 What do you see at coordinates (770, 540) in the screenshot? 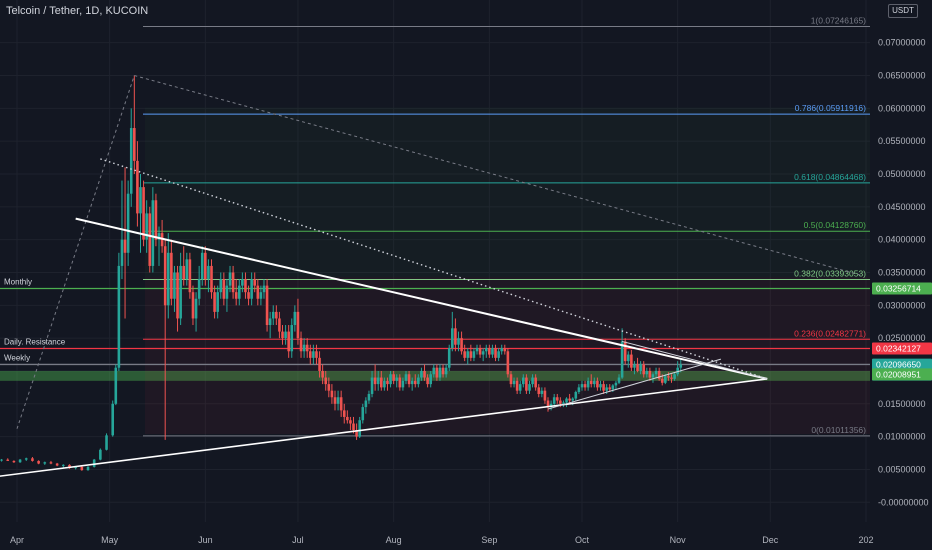
I see `x-tick-label: Dec` at bounding box center [770, 540].